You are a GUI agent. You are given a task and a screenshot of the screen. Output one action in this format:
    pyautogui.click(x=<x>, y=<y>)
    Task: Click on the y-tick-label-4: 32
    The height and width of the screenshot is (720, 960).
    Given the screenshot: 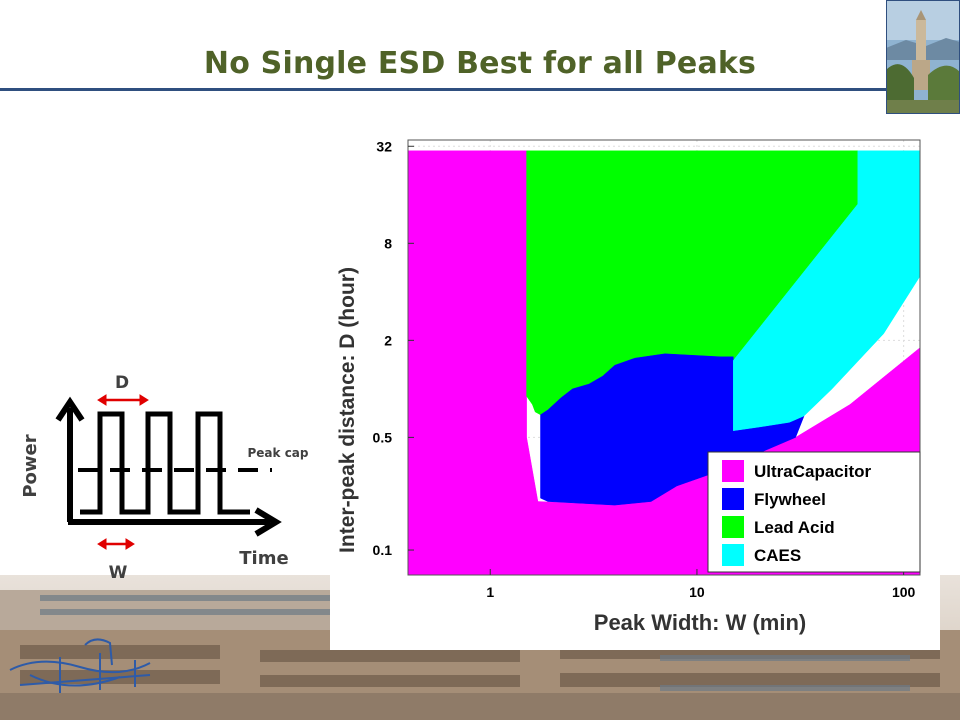 What is the action you would take?
    pyautogui.click(x=384, y=146)
    